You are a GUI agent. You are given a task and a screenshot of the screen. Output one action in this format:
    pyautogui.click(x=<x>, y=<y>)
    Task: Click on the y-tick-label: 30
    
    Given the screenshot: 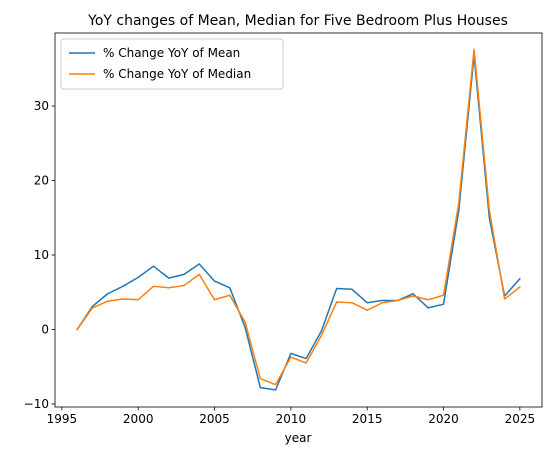 What is the action you would take?
    pyautogui.click(x=41, y=106)
    